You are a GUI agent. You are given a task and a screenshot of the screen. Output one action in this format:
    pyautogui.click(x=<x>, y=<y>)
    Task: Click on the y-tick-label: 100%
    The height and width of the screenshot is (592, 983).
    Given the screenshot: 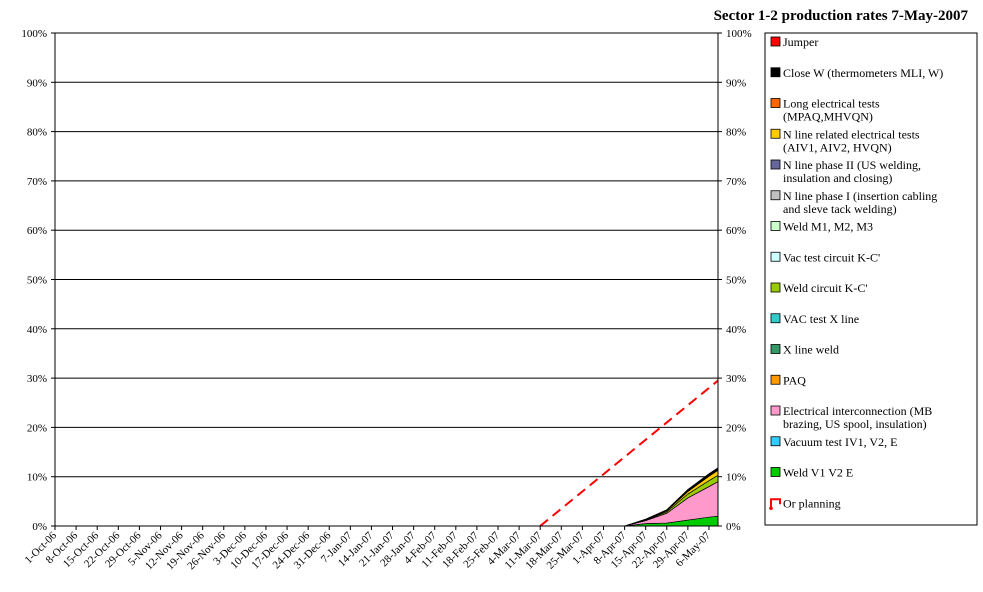 What is the action you would take?
    pyautogui.click(x=34, y=34)
    